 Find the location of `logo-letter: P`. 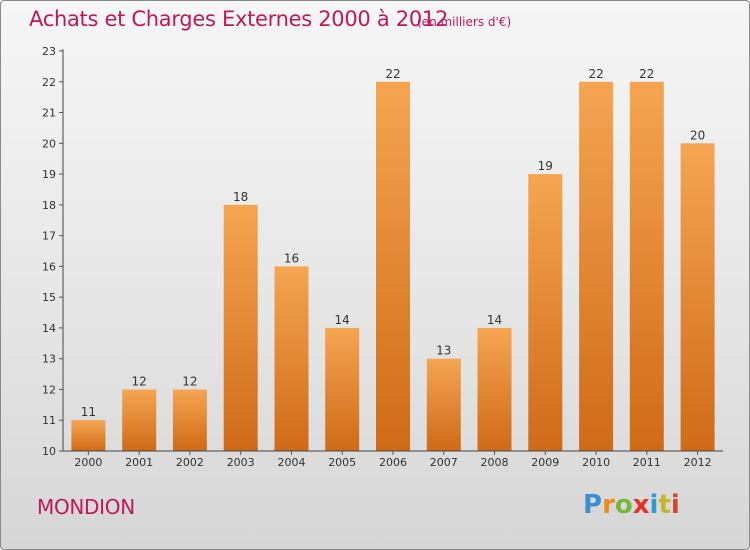

logo-letter: P is located at coordinates (593, 505).